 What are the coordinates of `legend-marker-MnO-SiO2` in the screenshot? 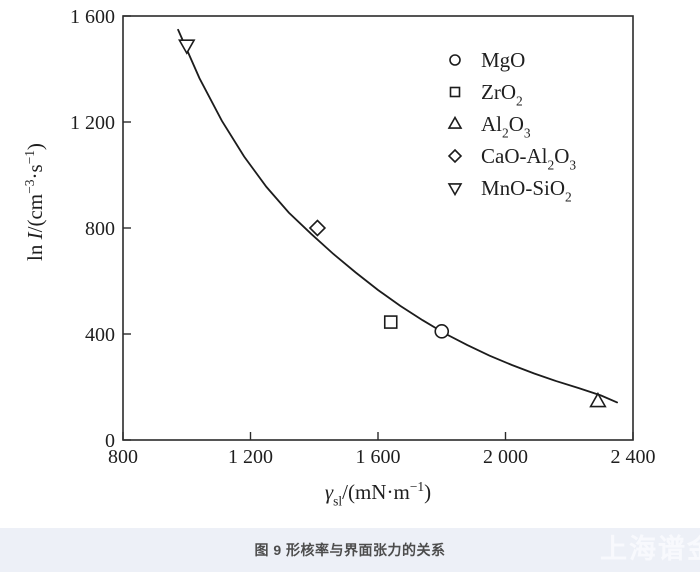 It's located at (455, 190).